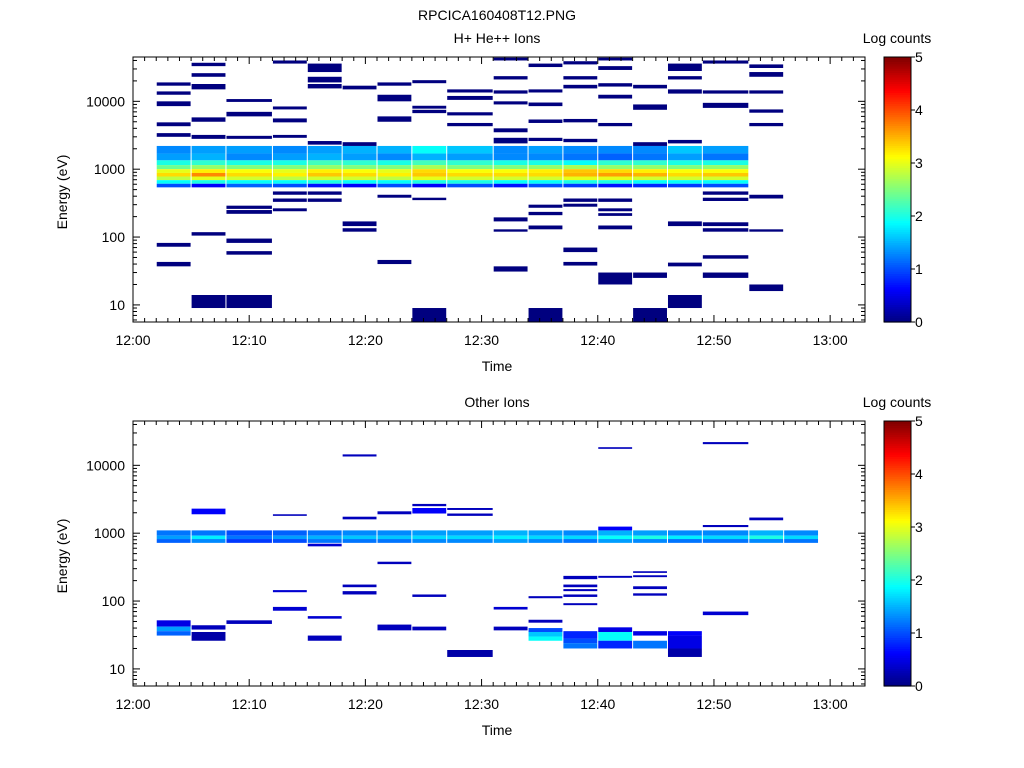  What do you see at coordinates (919, 474) in the screenshot?
I see `colorbar-tick-label: 4` at bounding box center [919, 474].